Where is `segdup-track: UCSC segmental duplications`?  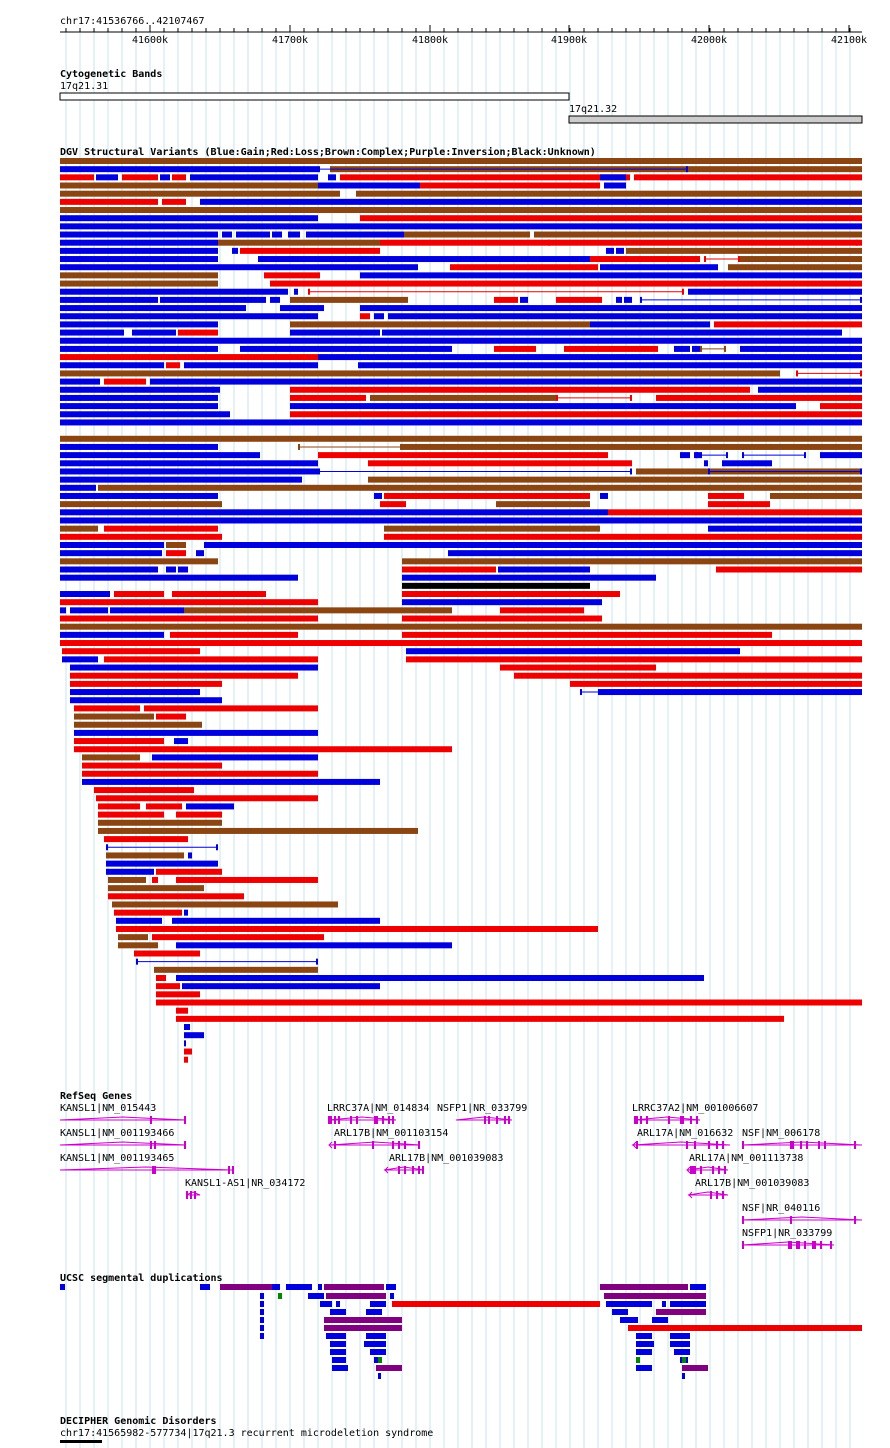 segdup-track: UCSC segmental duplications is located at coordinates (461, 1325).